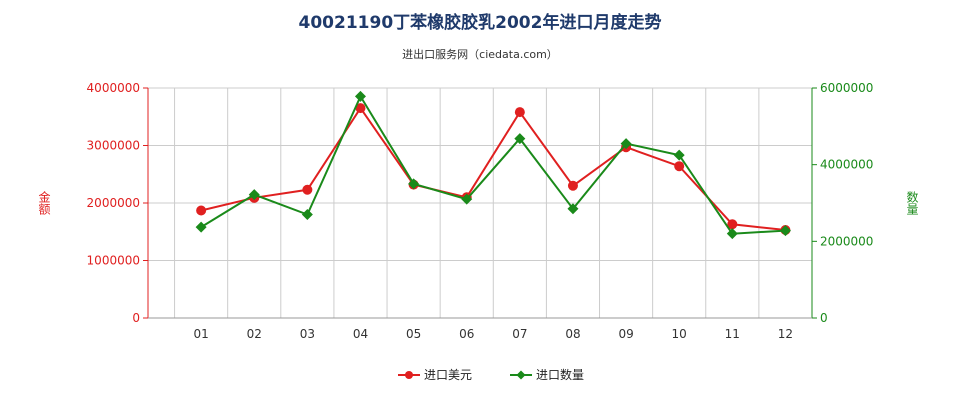  I want to click on x-tick-label: 06, so click(466, 334).